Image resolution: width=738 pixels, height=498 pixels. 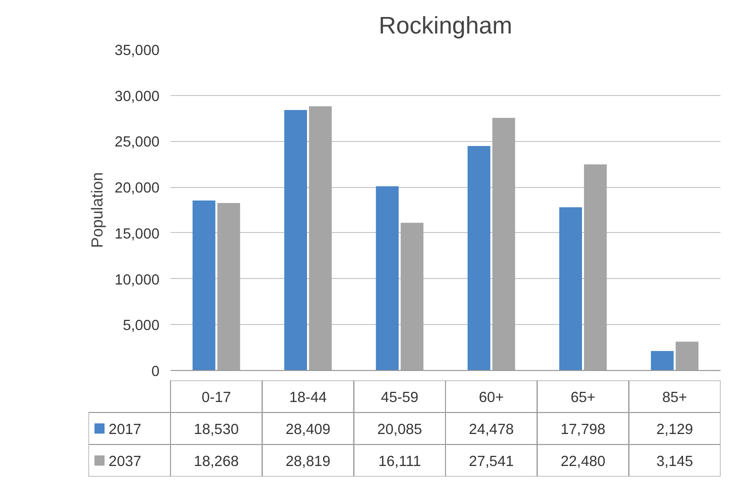 What do you see at coordinates (125, 462) in the screenshot?
I see `legend-label: 2037` at bounding box center [125, 462].